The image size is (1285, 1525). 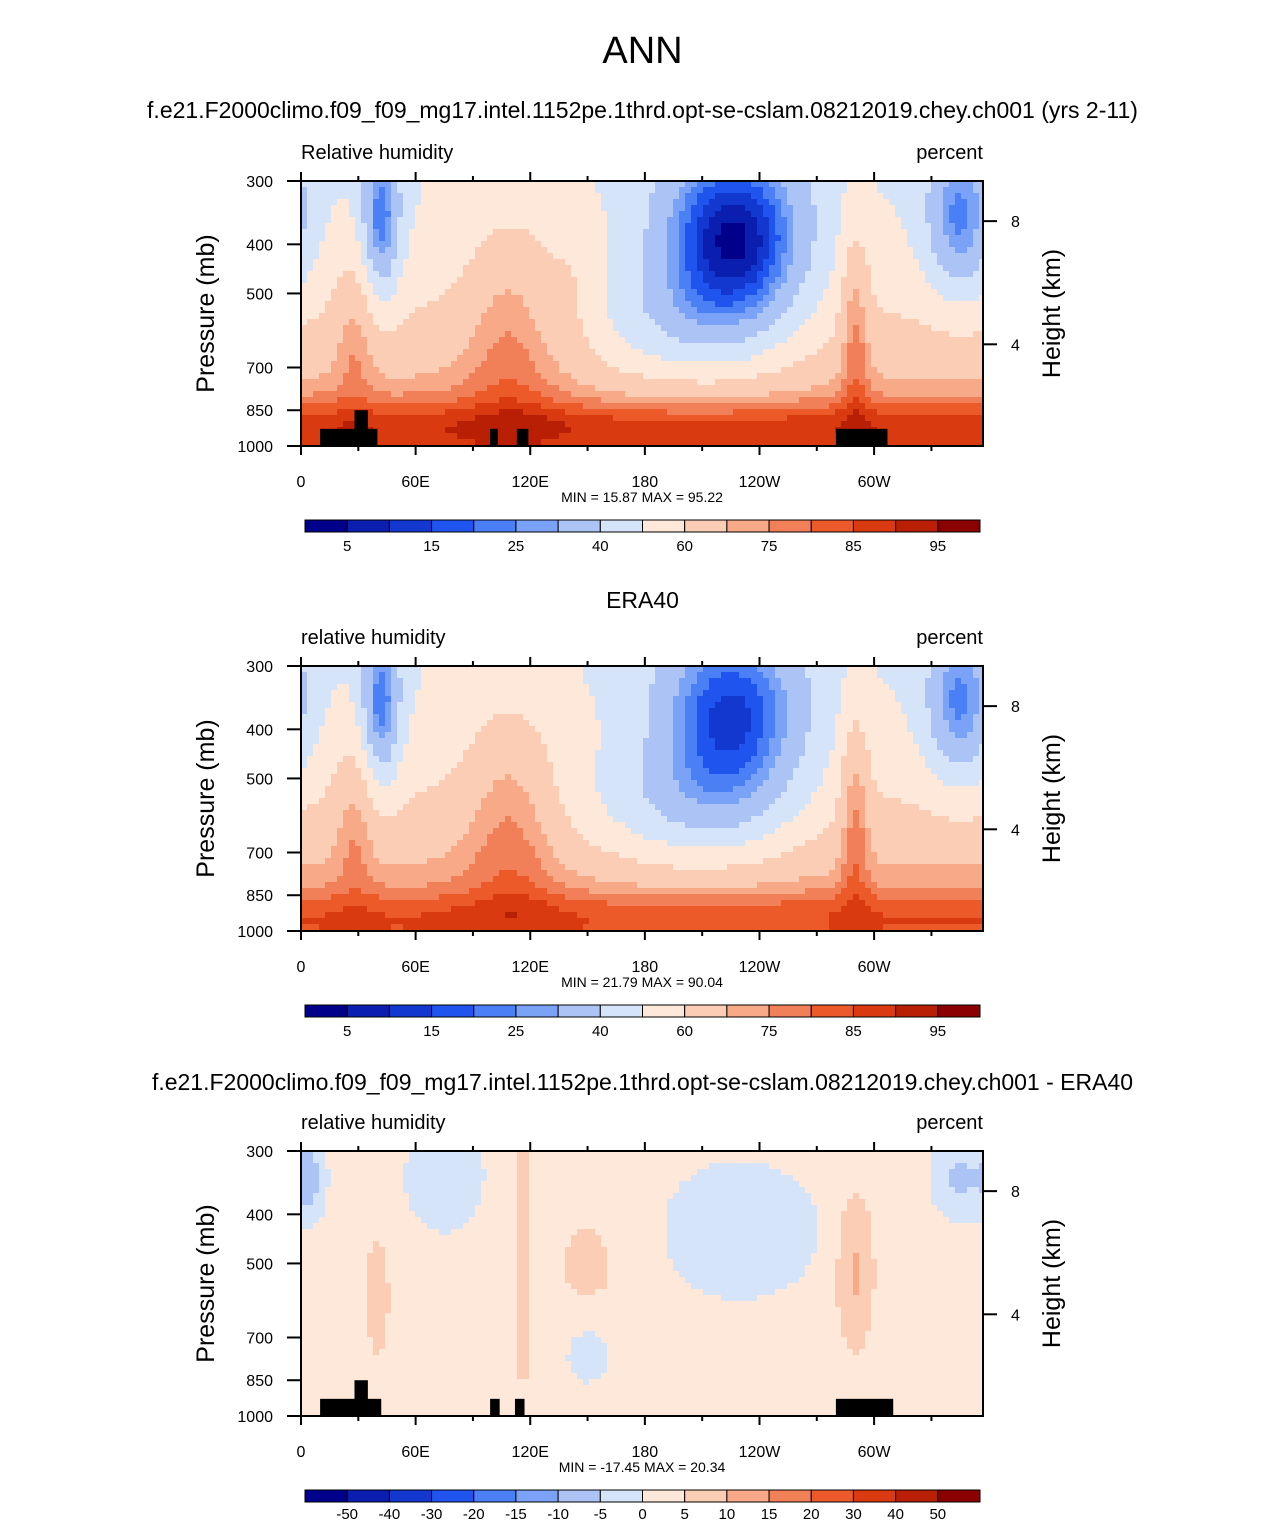 I want to click on colorbar-label: 95, so click(x=937, y=546).